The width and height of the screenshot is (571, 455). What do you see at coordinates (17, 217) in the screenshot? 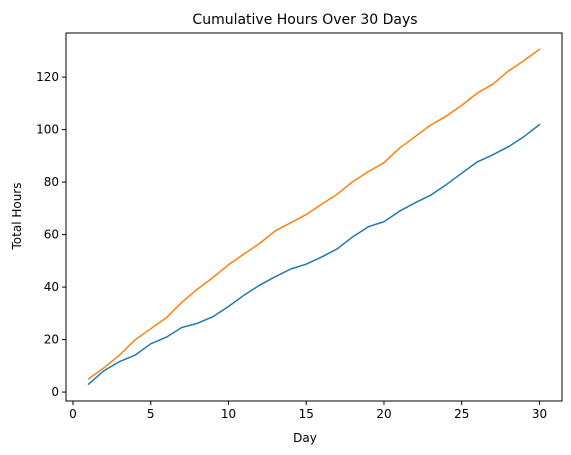
I see `y-axis-label: Total Hours` at bounding box center [17, 217].